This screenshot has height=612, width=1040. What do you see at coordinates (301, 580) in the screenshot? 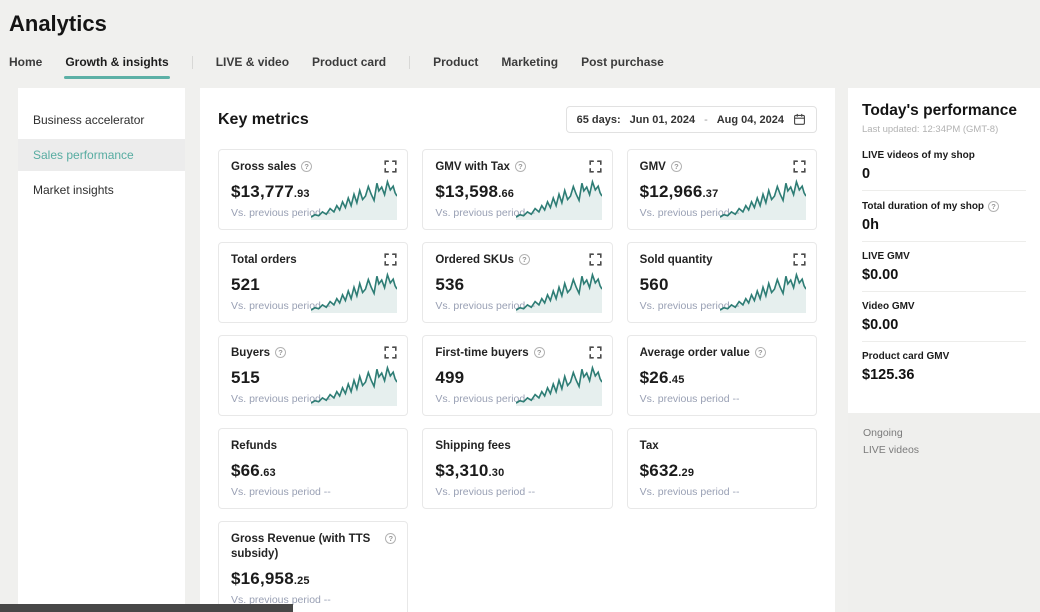
I see `metric-value-decimal: .25` at bounding box center [301, 580].